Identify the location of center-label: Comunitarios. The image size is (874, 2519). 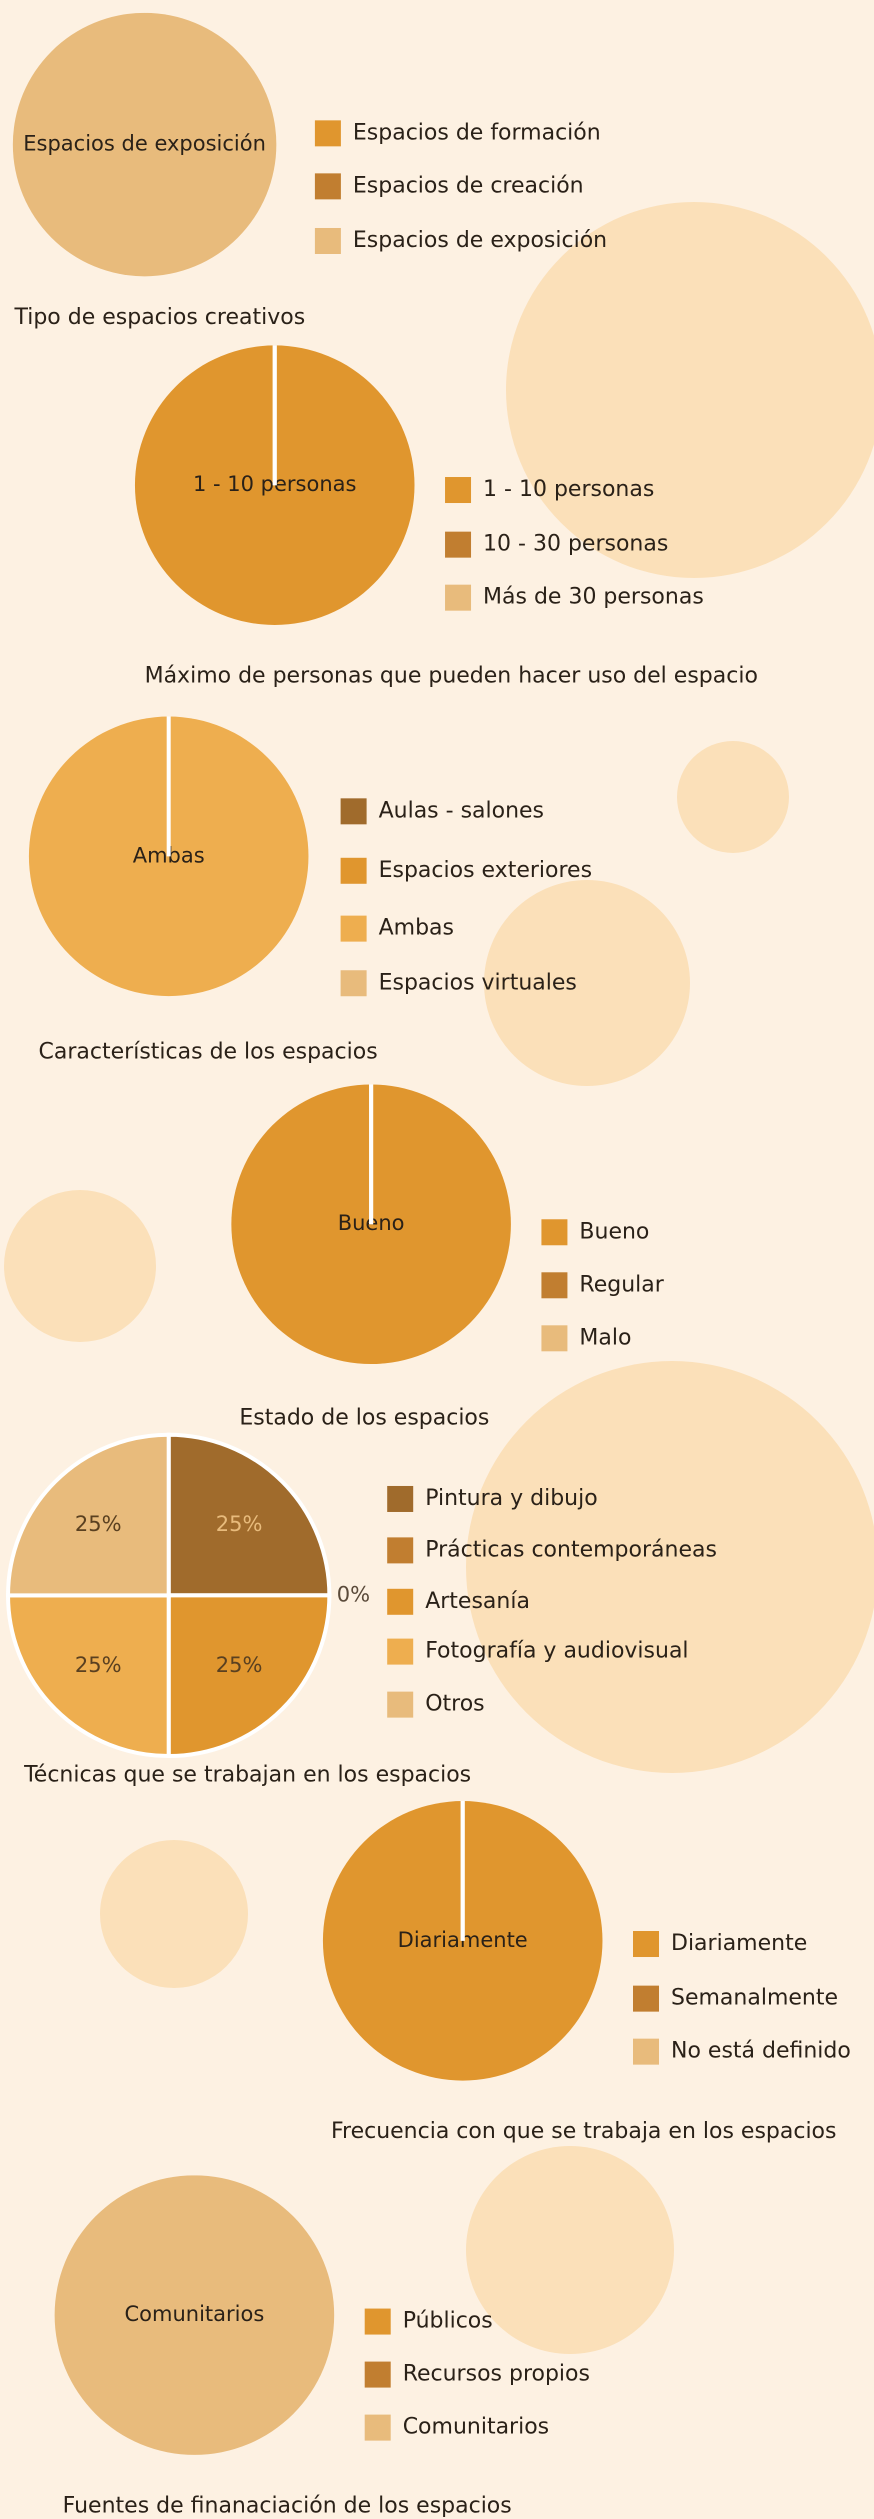
(195, 2314).